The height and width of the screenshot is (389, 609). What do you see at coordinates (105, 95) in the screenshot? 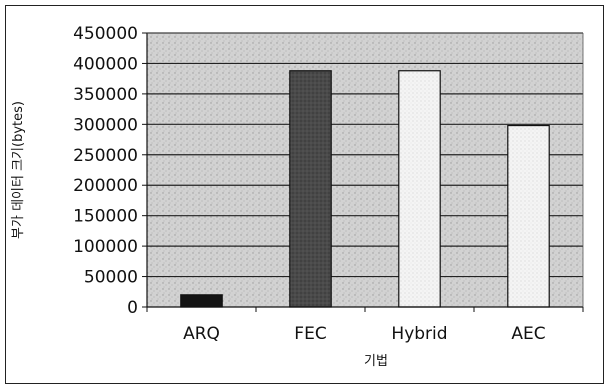
I see `y-tick-label: 350000` at bounding box center [105, 95].